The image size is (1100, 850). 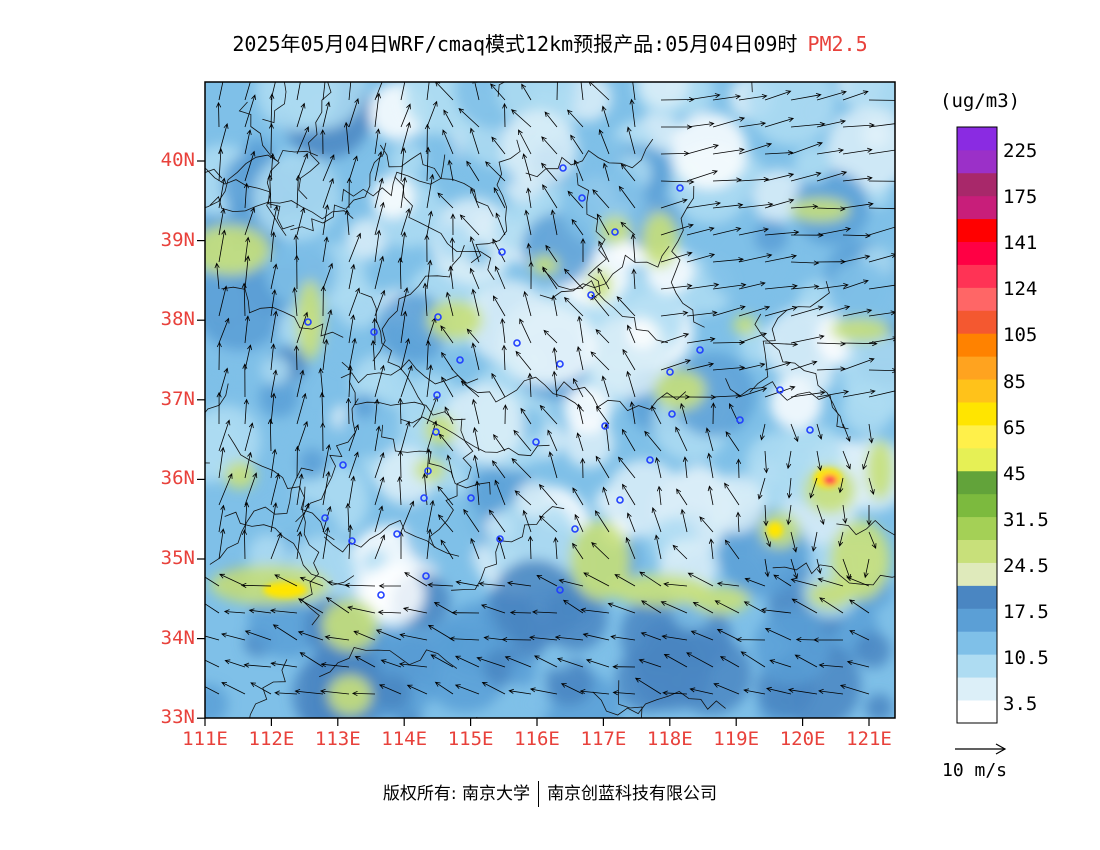 What do you see at coordinates (205, 739) in the screenshot?
I see `lon-label: 111E` at bounding box center [205, 739].